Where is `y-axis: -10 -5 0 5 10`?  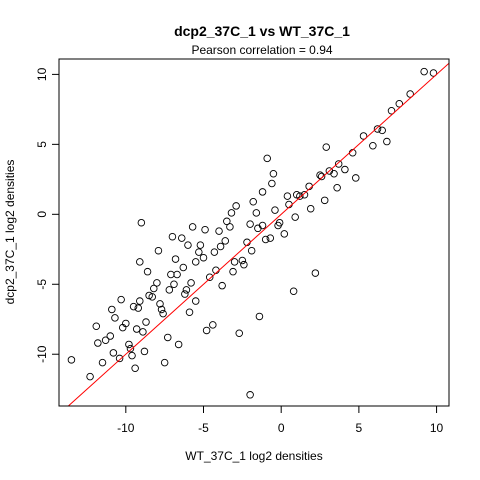 y-axis: -10 -5 0 5 10 is located at coordinates (47, 215).